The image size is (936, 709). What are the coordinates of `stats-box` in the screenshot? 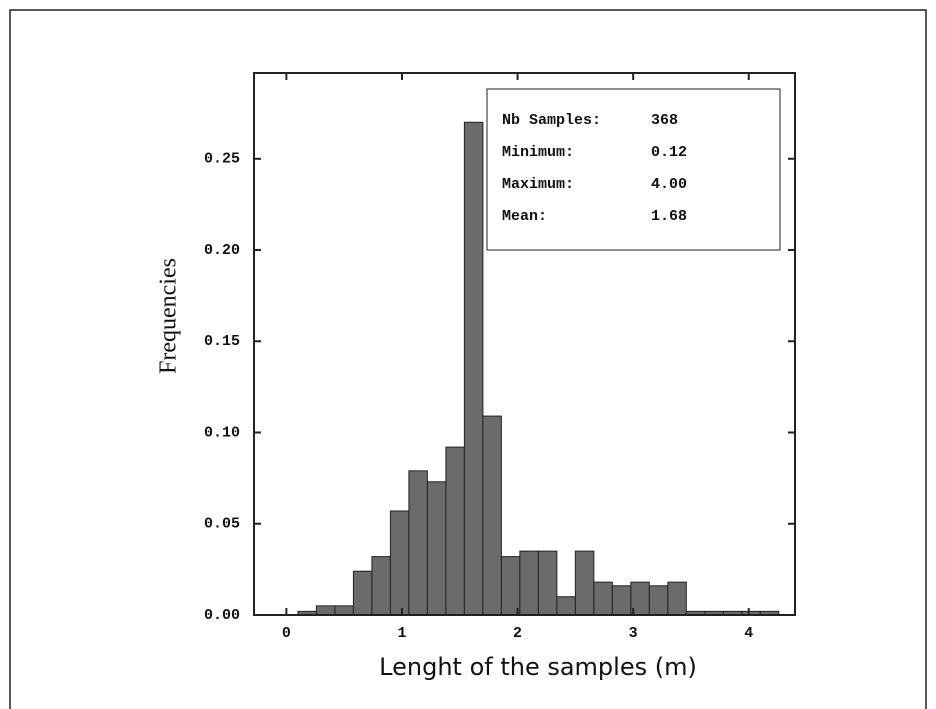 It's located at (633, 169).